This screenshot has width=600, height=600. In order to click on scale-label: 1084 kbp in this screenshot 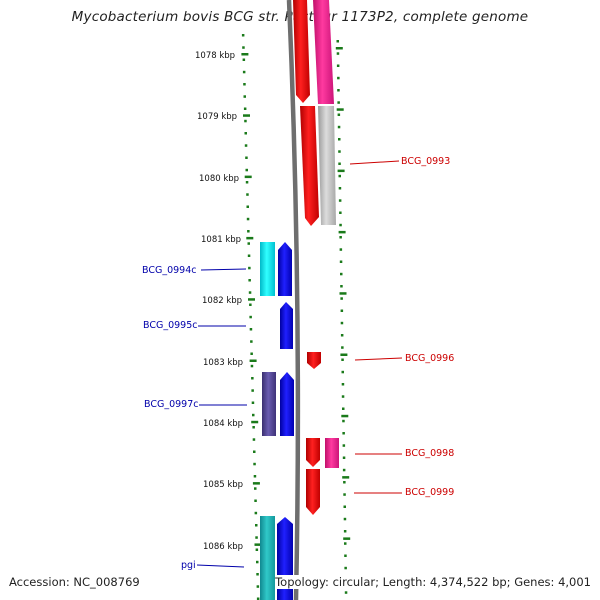, I will do `click(223, 424)`.